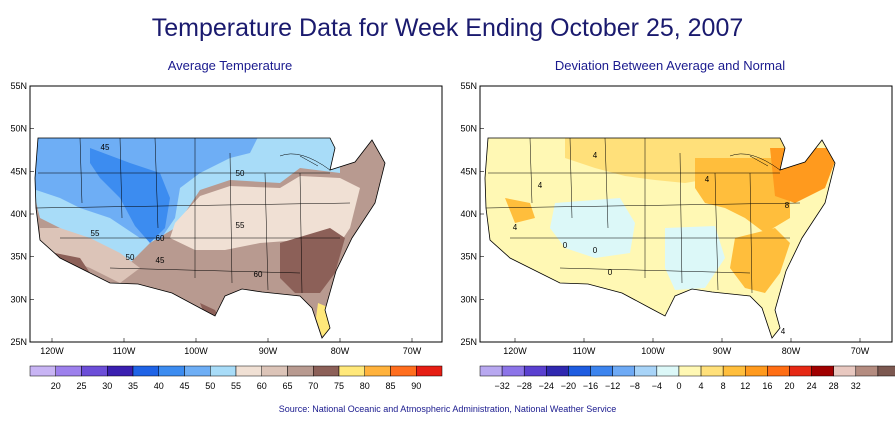 The image size is (895, 423). I want to click on legend-colorbar: 20 25 30 35 40 45 50 55 60 65 70 75 80 85 90, so click(236, 378).